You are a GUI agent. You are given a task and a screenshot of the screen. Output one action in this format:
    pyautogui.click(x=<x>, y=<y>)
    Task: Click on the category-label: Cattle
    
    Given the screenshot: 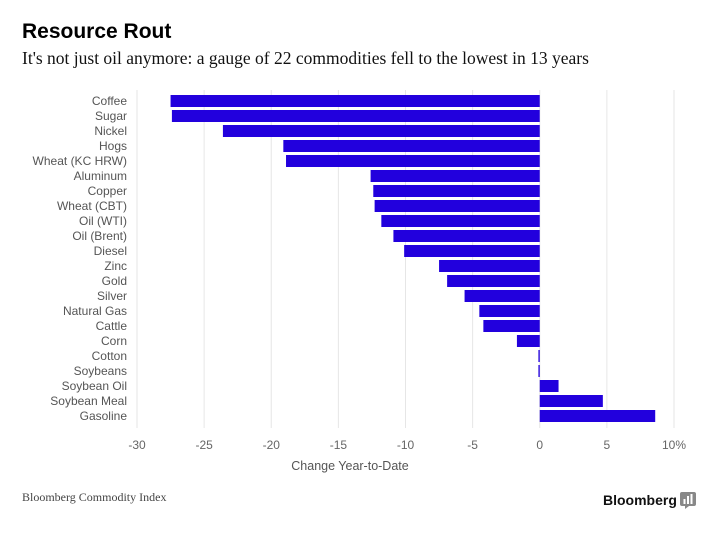 What is the action you would take?
    pyautogui.click(x=112, y=326)
    